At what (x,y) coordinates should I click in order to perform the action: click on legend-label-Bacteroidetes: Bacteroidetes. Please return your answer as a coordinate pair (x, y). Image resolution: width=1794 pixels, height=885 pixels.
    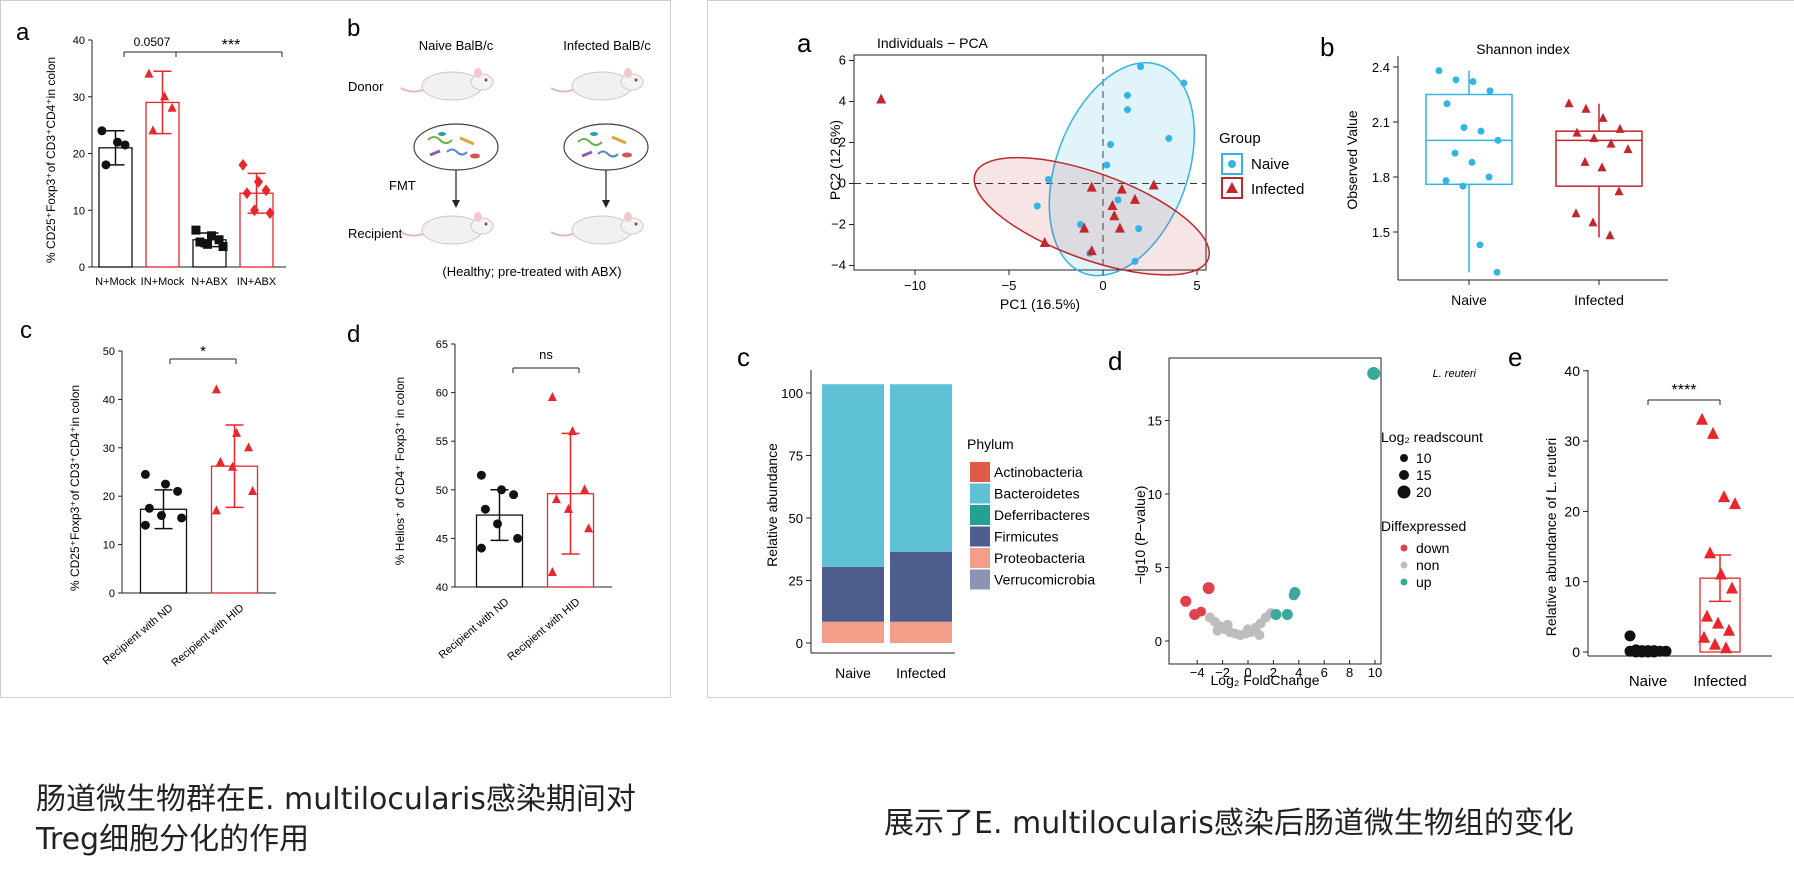
    Looking at the image, I should click on (1037, 494).